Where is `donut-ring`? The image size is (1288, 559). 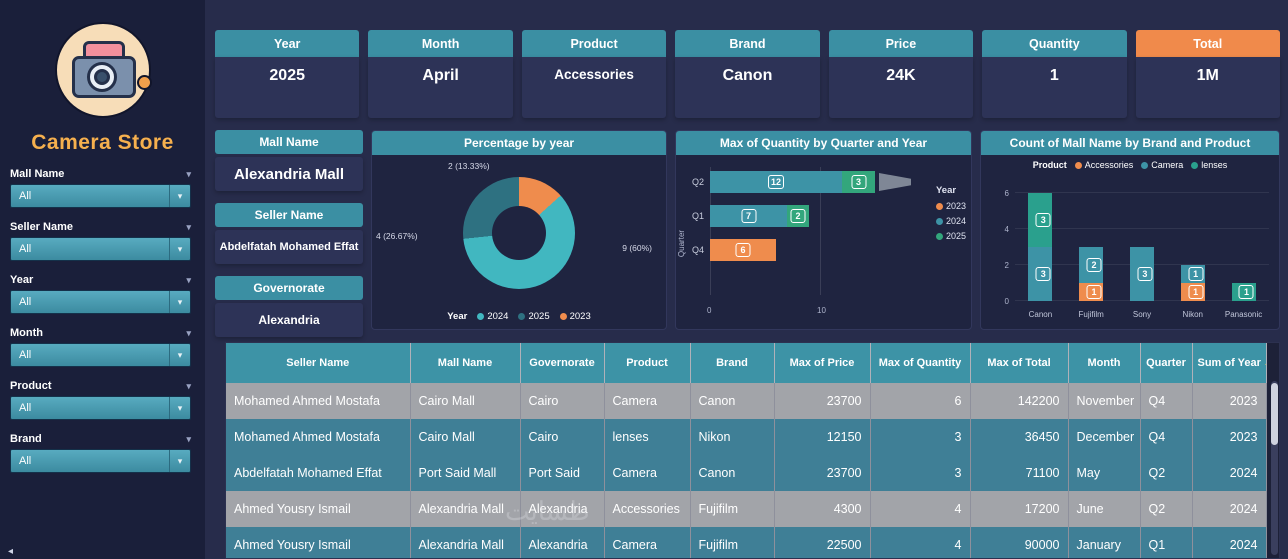 donut-ring is located at coordinates (519, 233).